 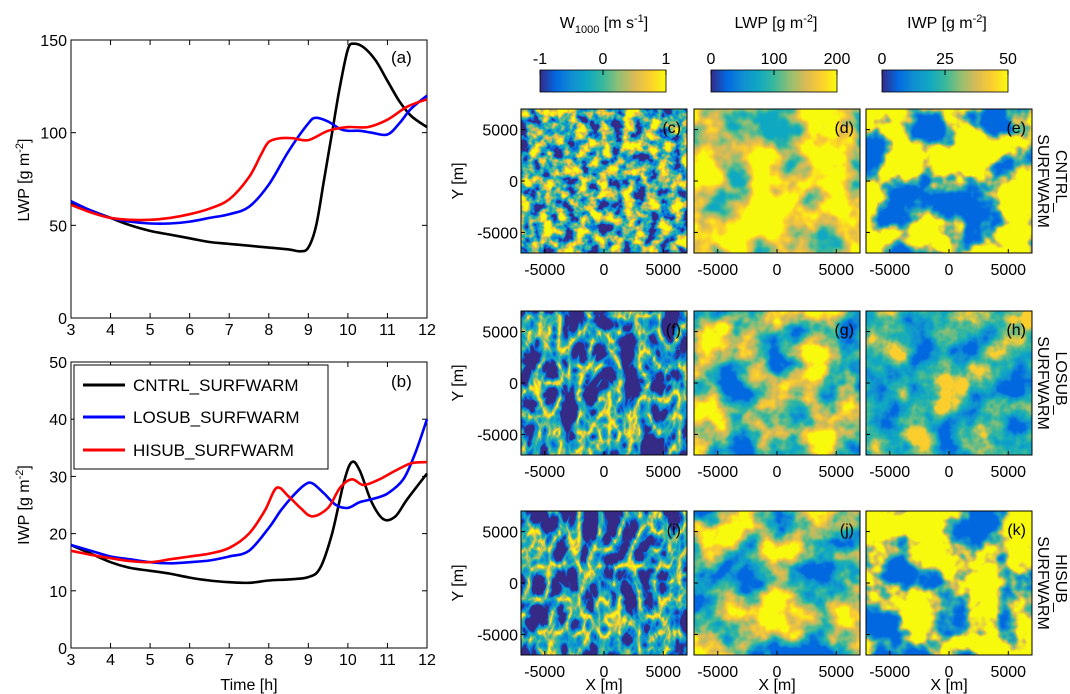 What do you see at coordinates (248, 685) in the screenshot?
I see `x-axis-label-b: Time [h]` at bounding box center [248, 685].